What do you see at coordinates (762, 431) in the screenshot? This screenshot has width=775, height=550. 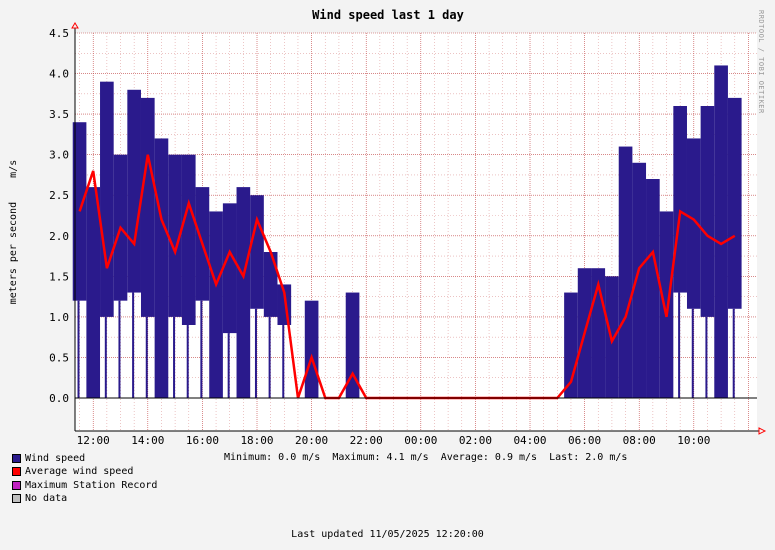 I see `x-axis-arrow` at bounding box center [762, 431].